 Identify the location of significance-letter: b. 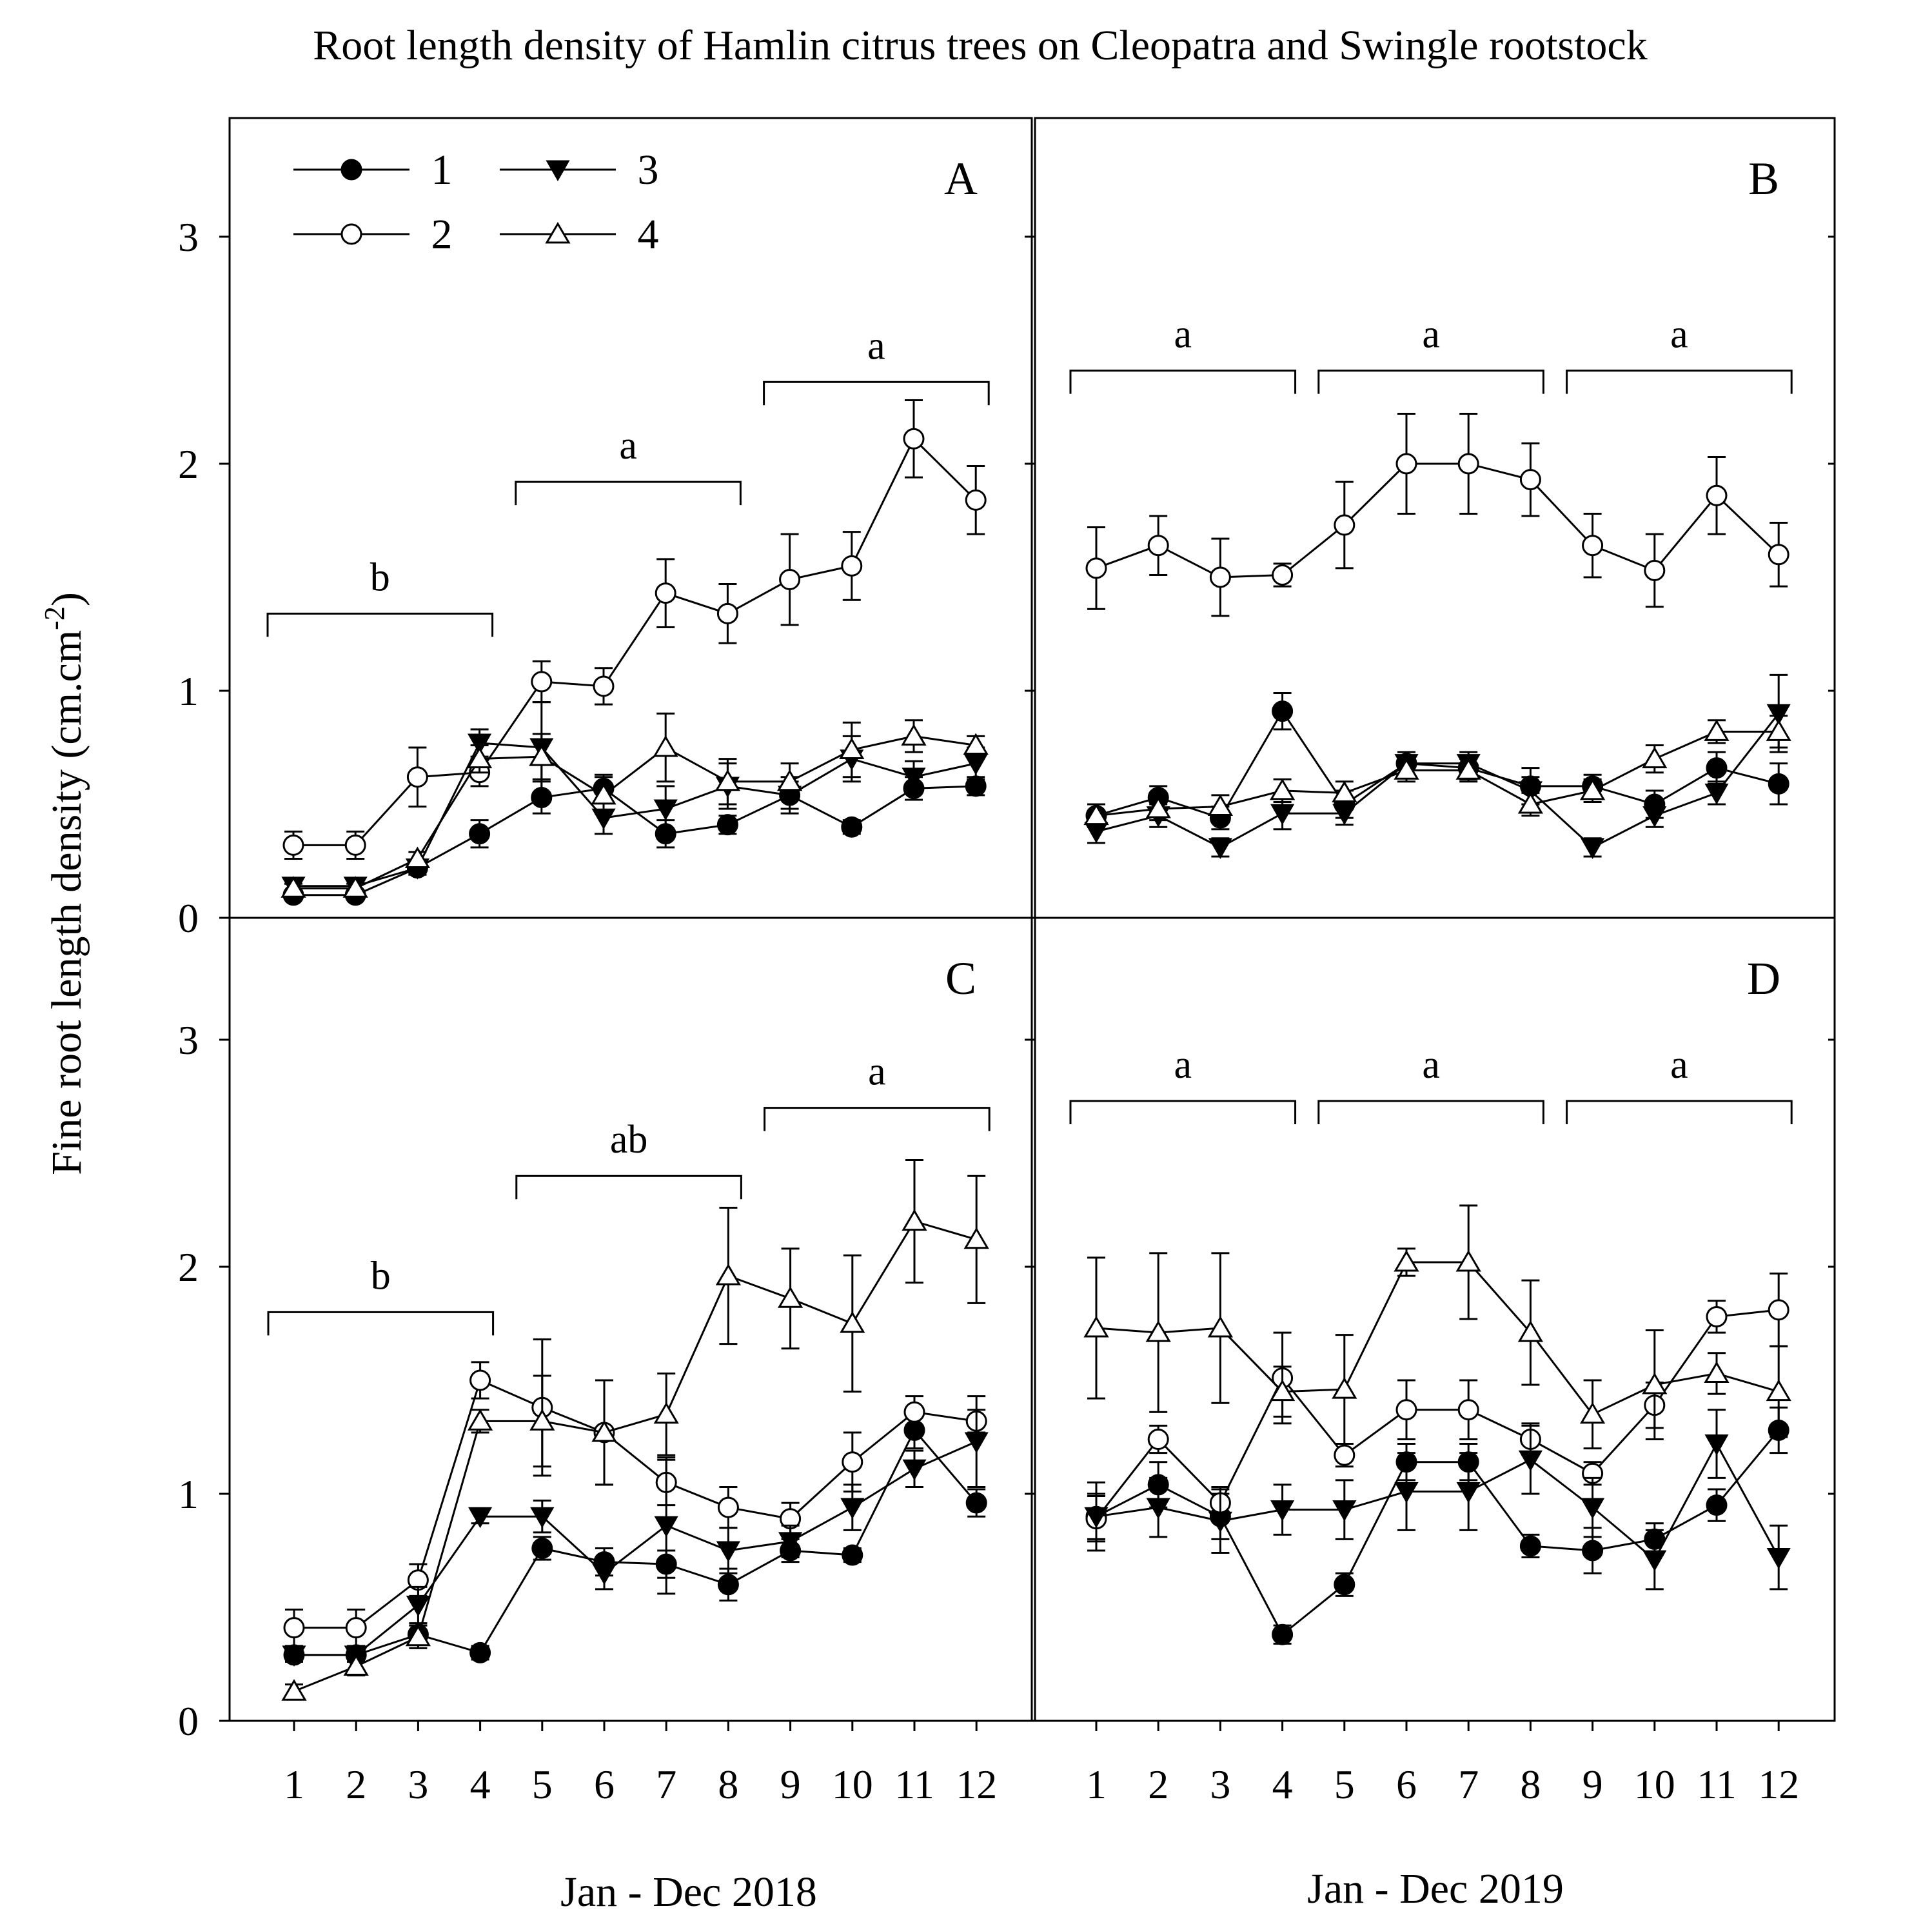
(381, 1276).